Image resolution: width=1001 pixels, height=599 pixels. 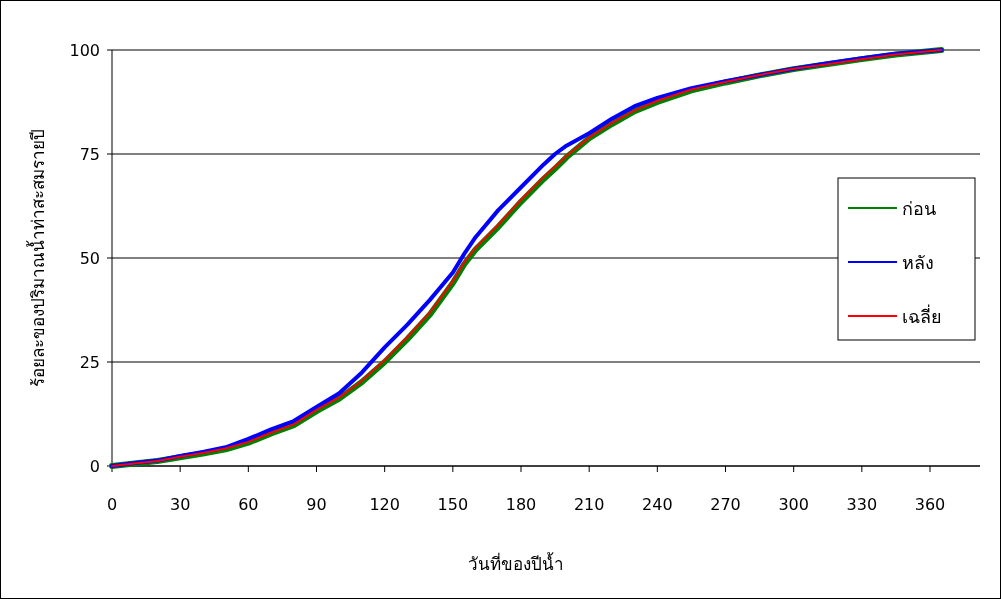 What do you see at coordinates (94, 466) in the screenshot?
I see `y-tick-label: 0` at bounding box center [94, 466].